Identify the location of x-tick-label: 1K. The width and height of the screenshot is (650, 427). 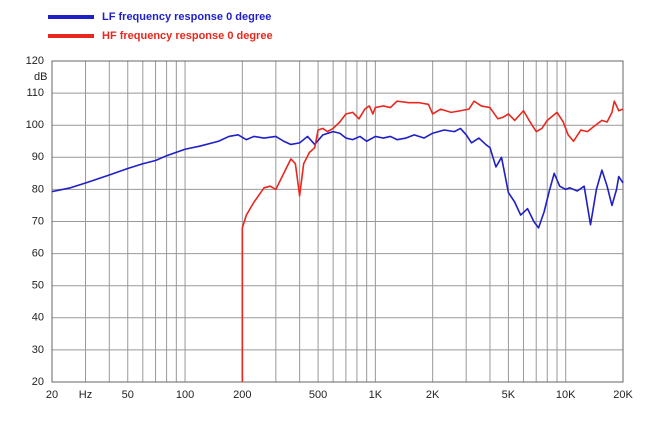
(376, 395).